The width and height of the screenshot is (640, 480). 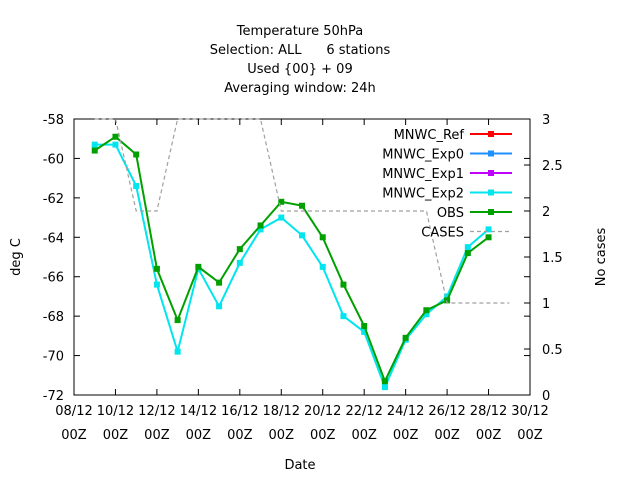 I want to click on y-tick-label: -66, so click(x=53, y=278).